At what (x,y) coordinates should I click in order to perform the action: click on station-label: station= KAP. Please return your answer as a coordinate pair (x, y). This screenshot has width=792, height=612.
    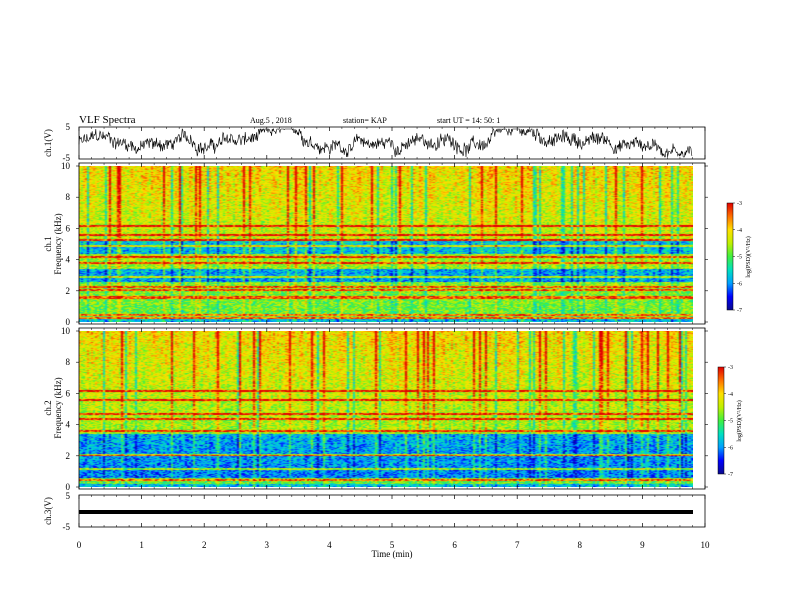
    Looking at the image, I should click on (365, 120).